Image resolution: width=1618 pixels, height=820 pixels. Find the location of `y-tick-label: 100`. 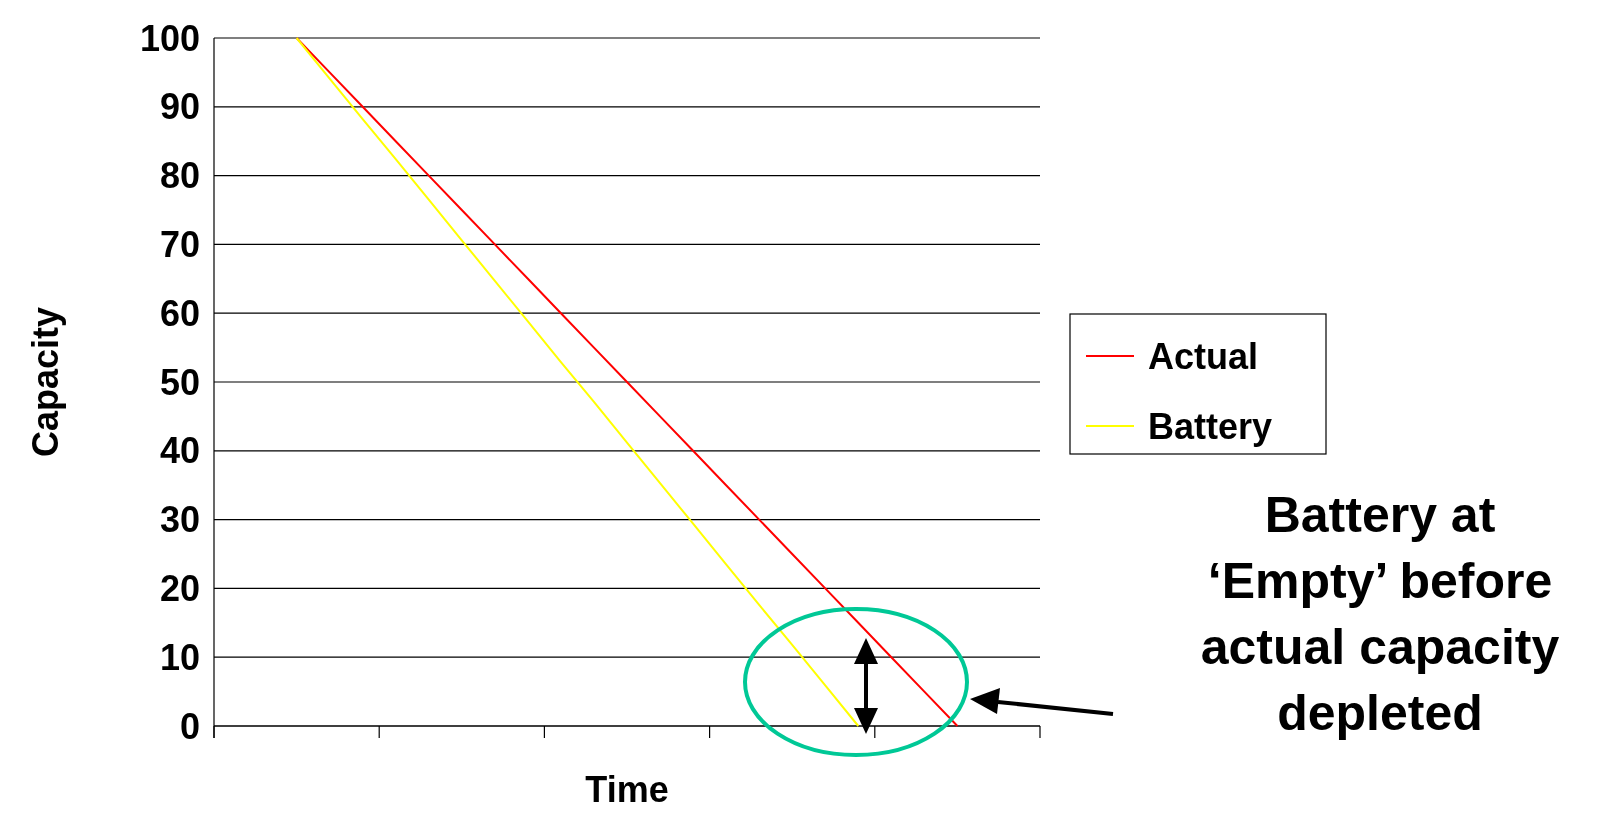

y-tick-label: 100 is located at coordinates (169, 38).